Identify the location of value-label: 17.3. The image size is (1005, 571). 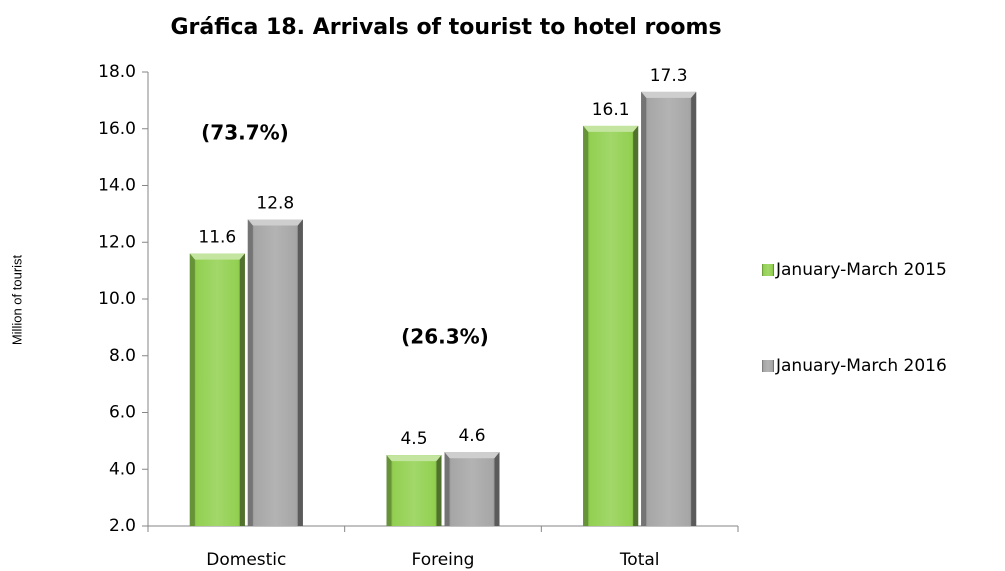
(669, 76).